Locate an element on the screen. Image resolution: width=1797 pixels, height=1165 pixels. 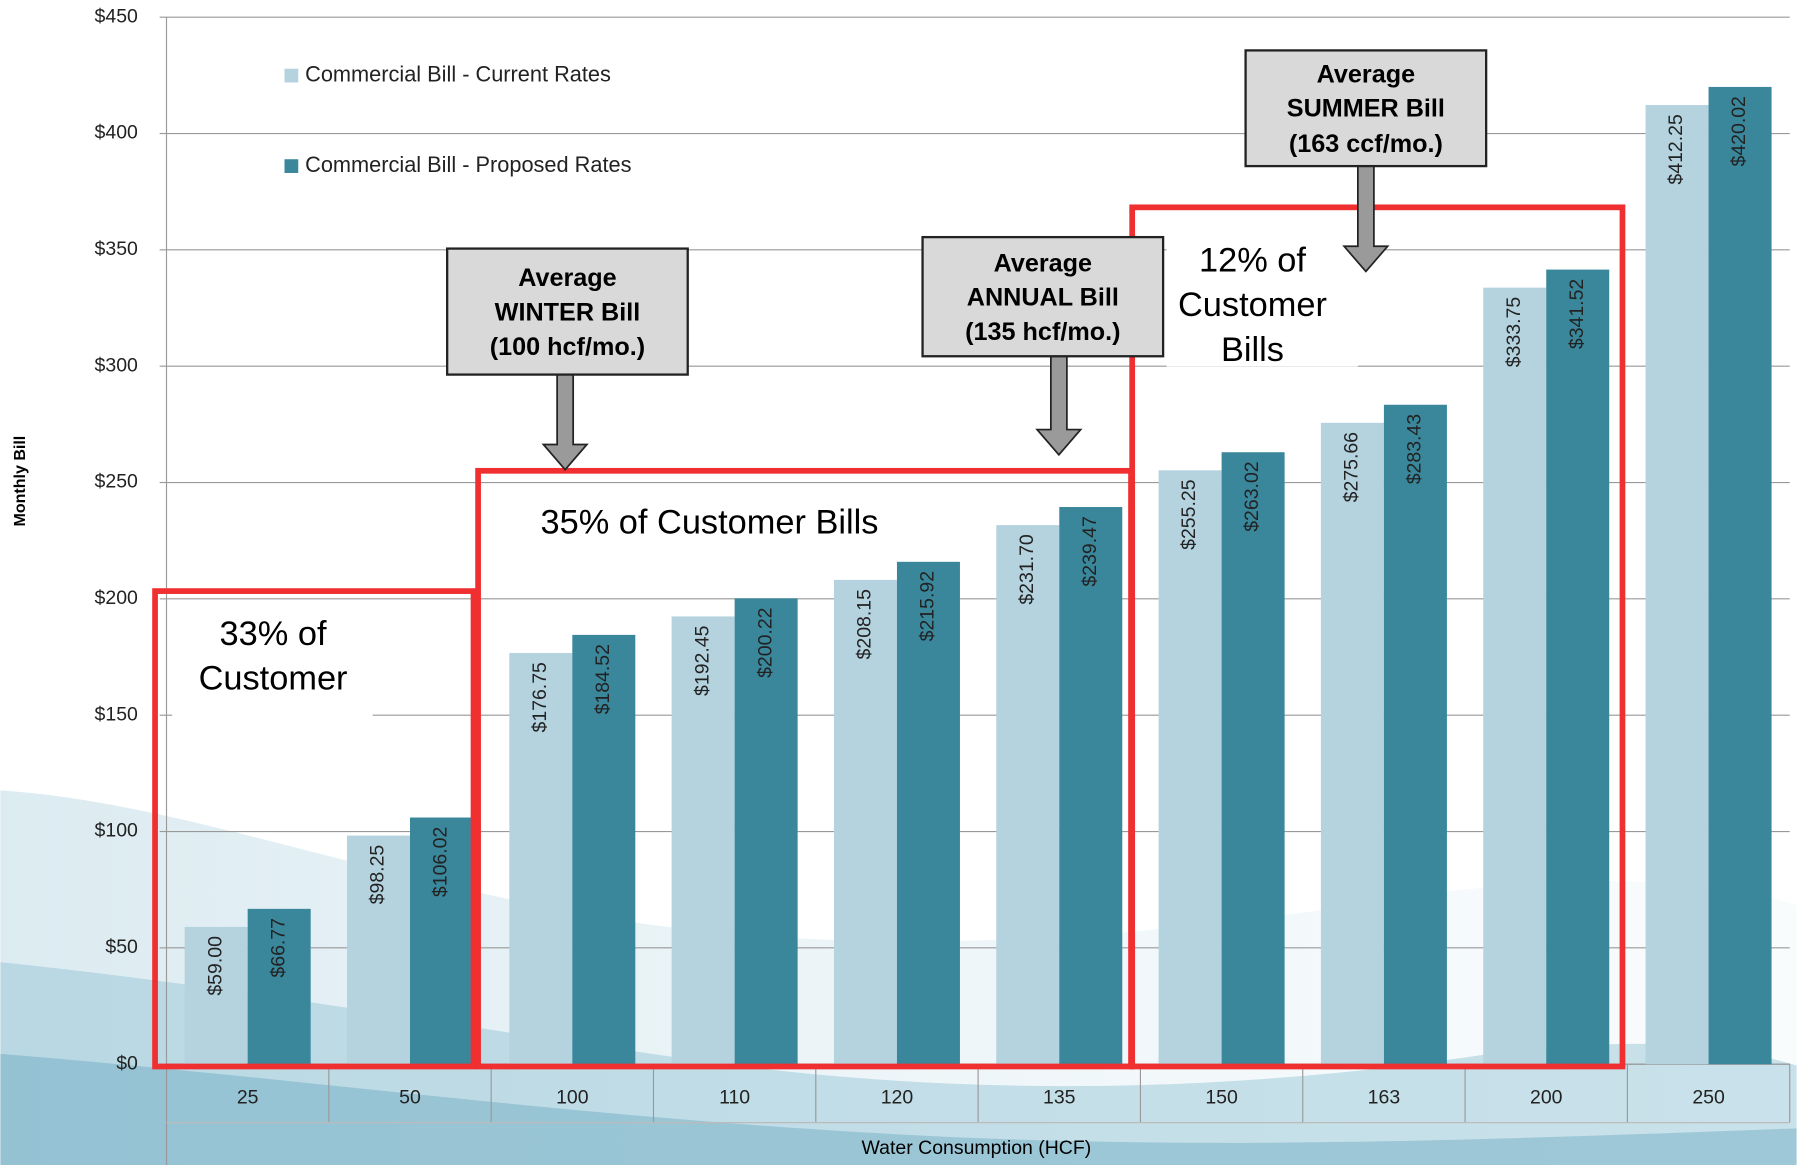
value-label: $231.70 is located at coordinates (1027, 569).